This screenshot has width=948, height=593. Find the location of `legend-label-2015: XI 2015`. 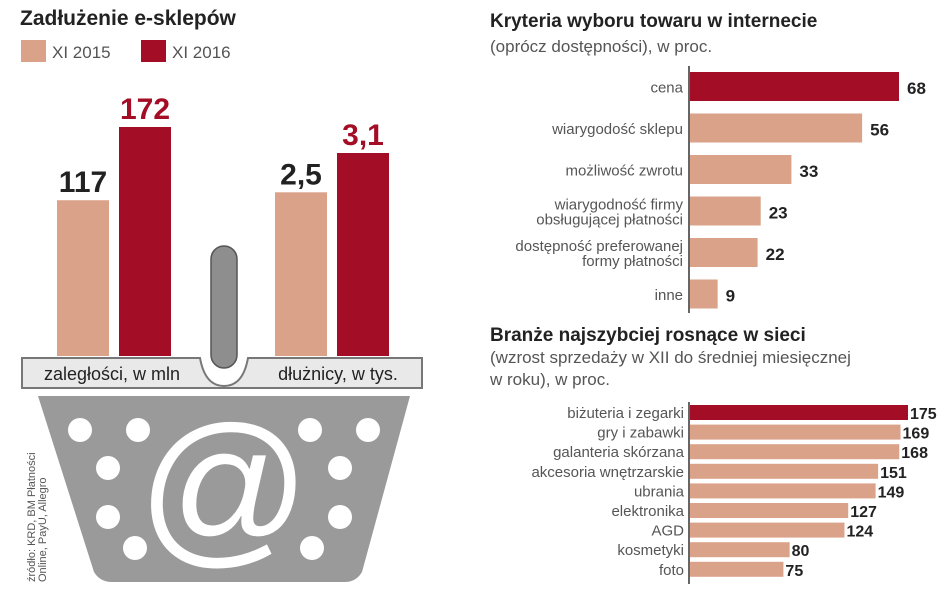

legend-label-2015: XI 2015 is located at coordinates (81, 52).